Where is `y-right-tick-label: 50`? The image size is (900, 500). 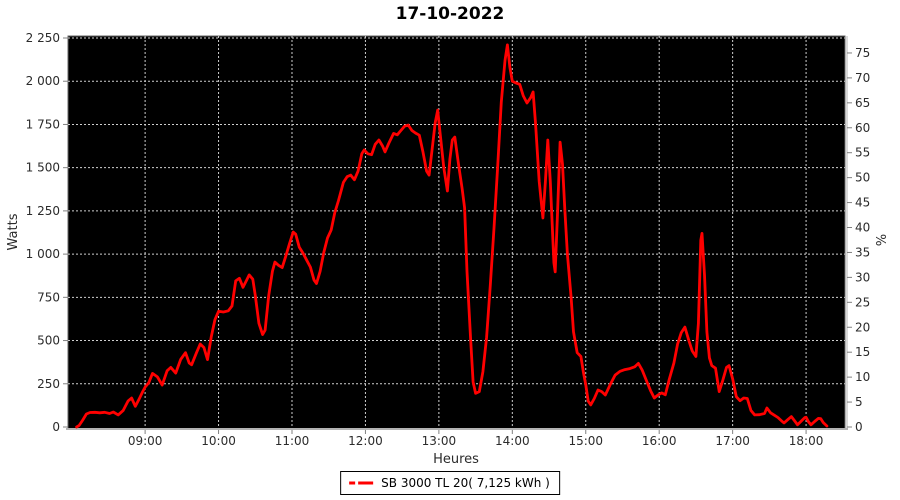 y-right-tick-label: 50 is located at coordinates (862, 178).